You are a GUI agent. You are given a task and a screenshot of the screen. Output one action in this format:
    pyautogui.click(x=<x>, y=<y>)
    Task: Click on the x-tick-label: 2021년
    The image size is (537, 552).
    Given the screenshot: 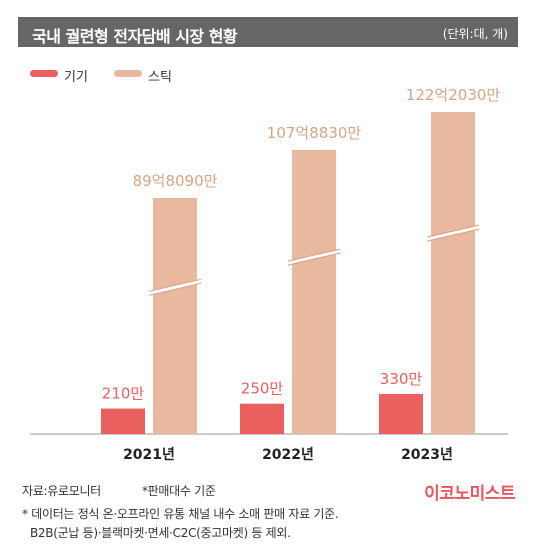 What is the action you would take?
    pyautogui.click(x=149, y=455)
    